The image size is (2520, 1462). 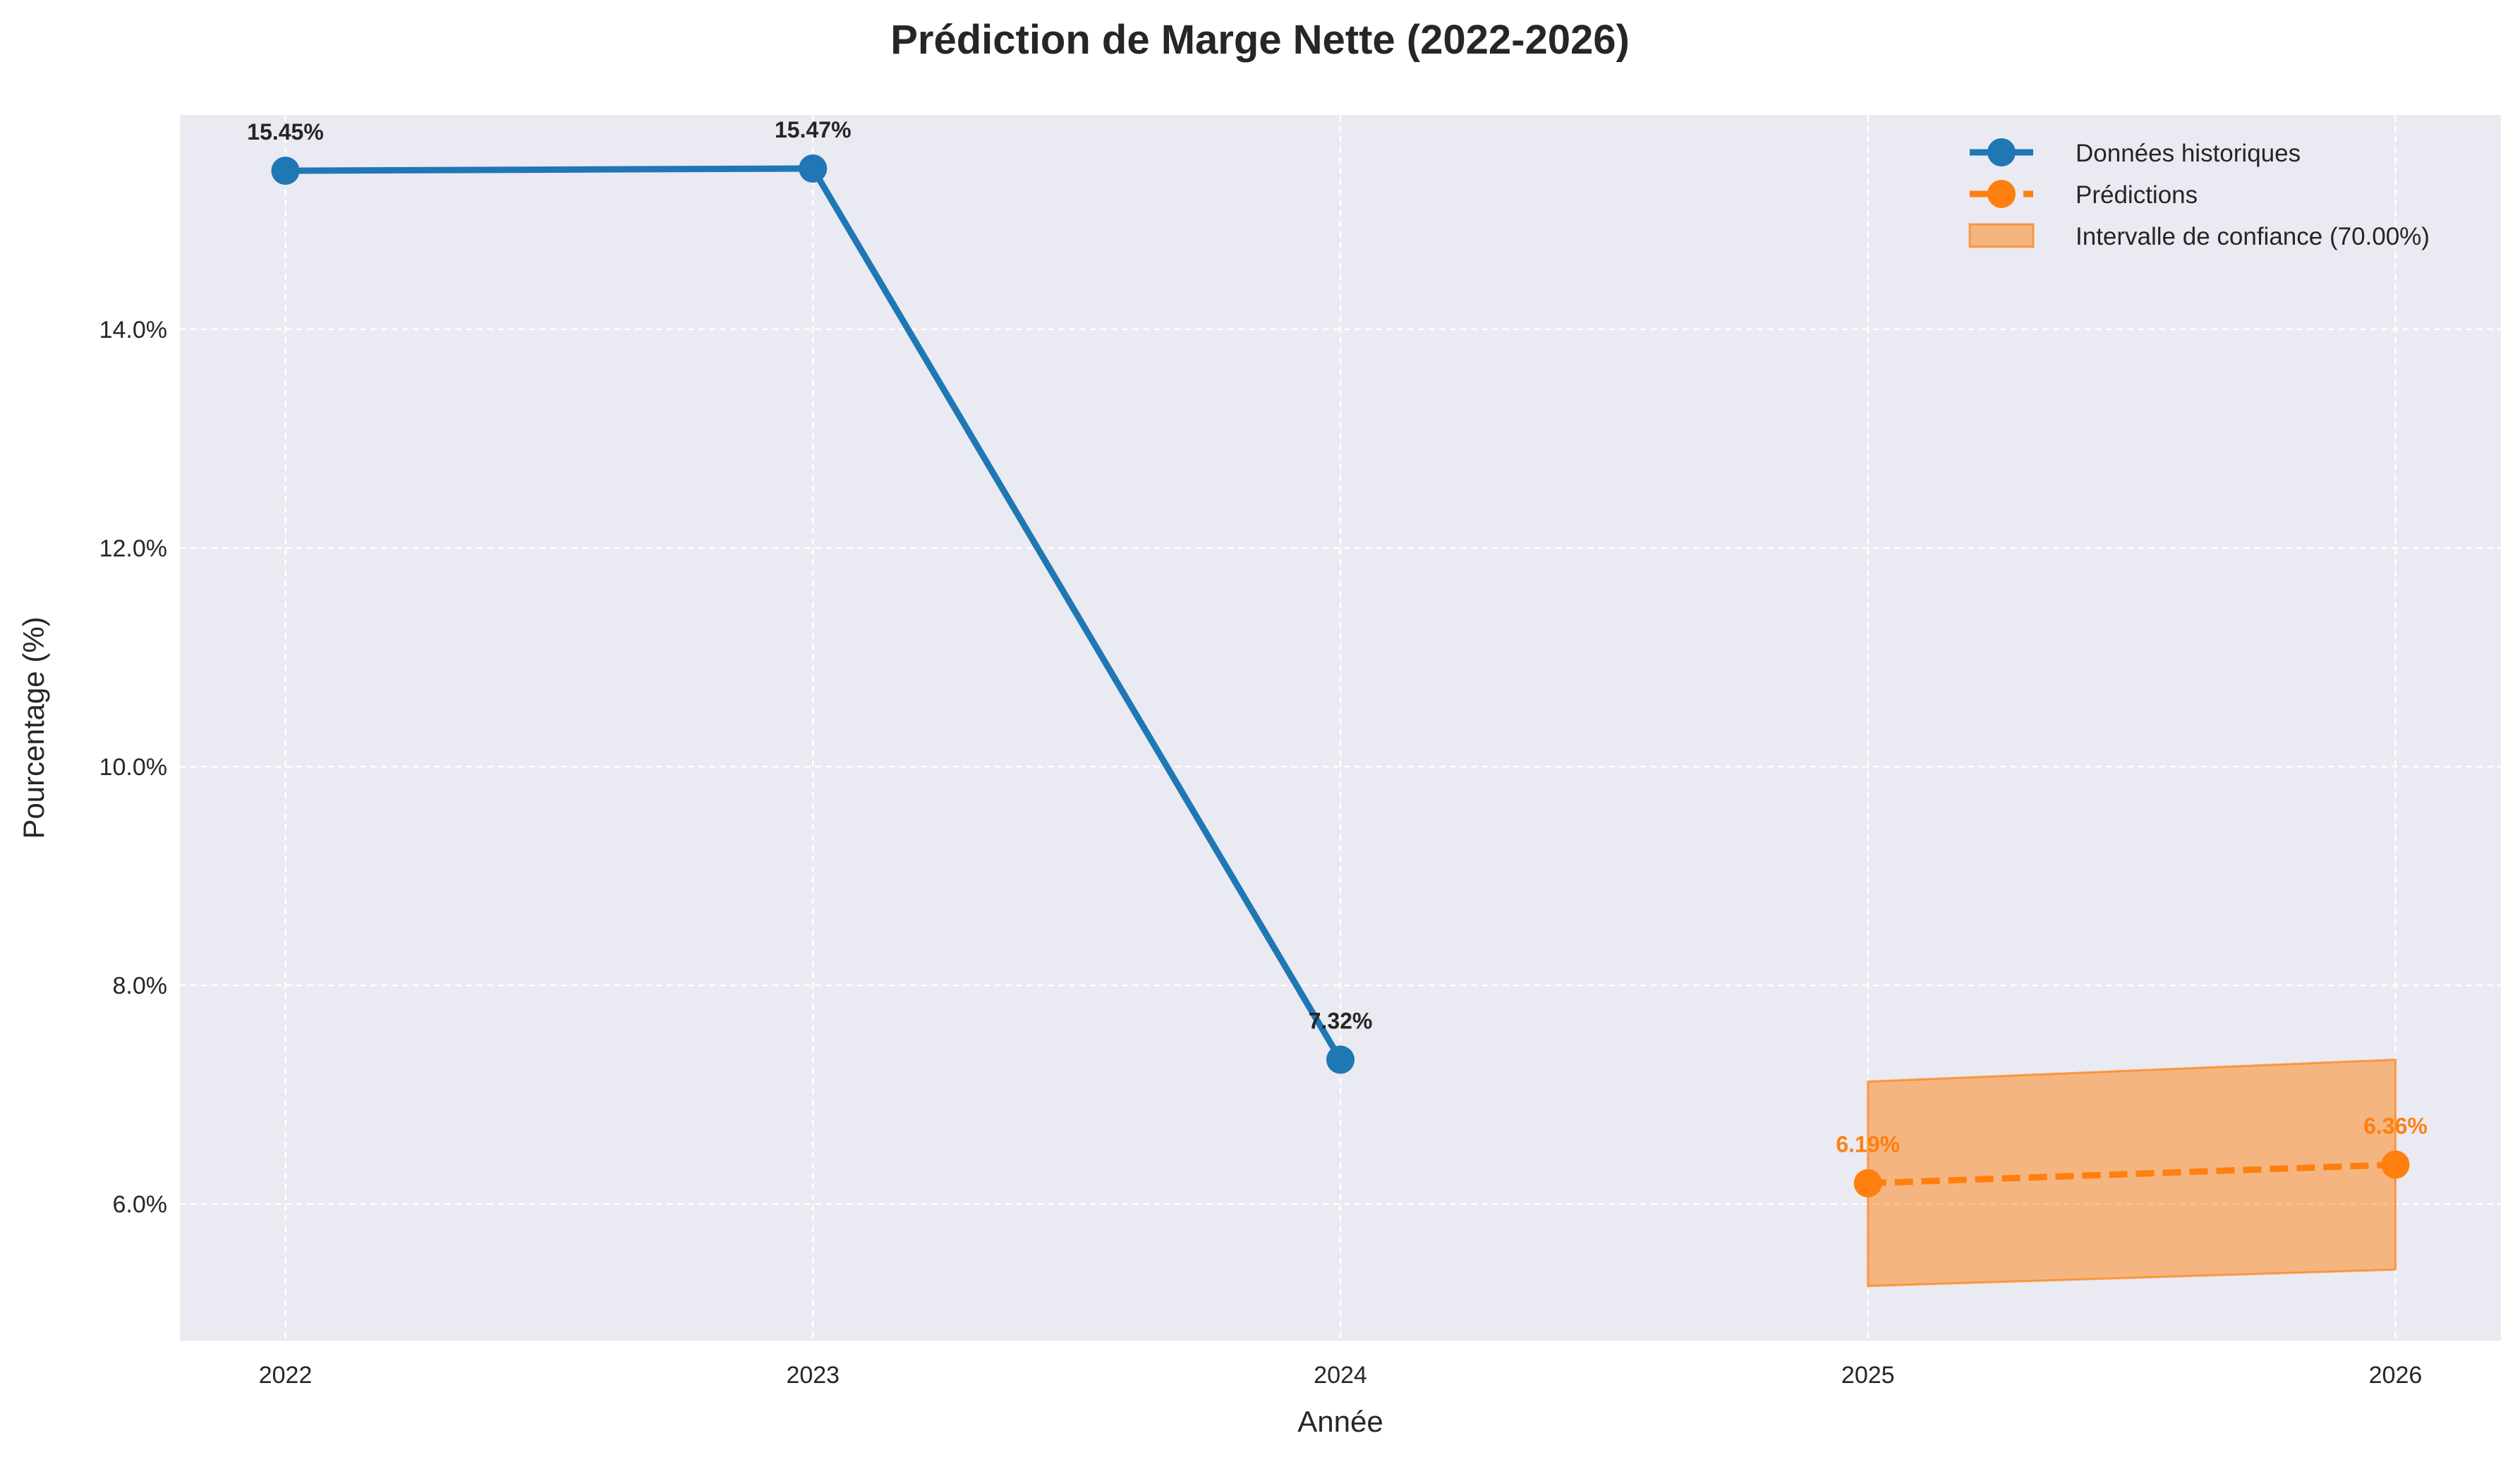 I want to click on confidence-interval-layer, so click(x=2132, y=1173).